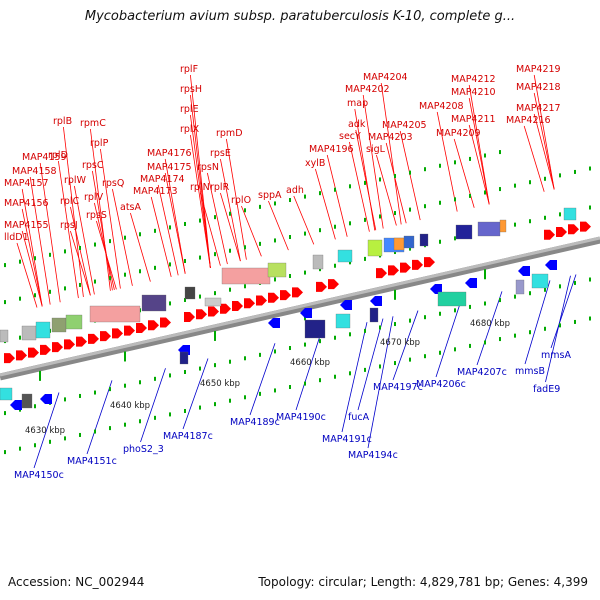 The image size is (600, 600). What do you see at coordinates (130, 207) in the screenshot?
I see `forward-gene-label: atsA` at bounding box center [130, 207].